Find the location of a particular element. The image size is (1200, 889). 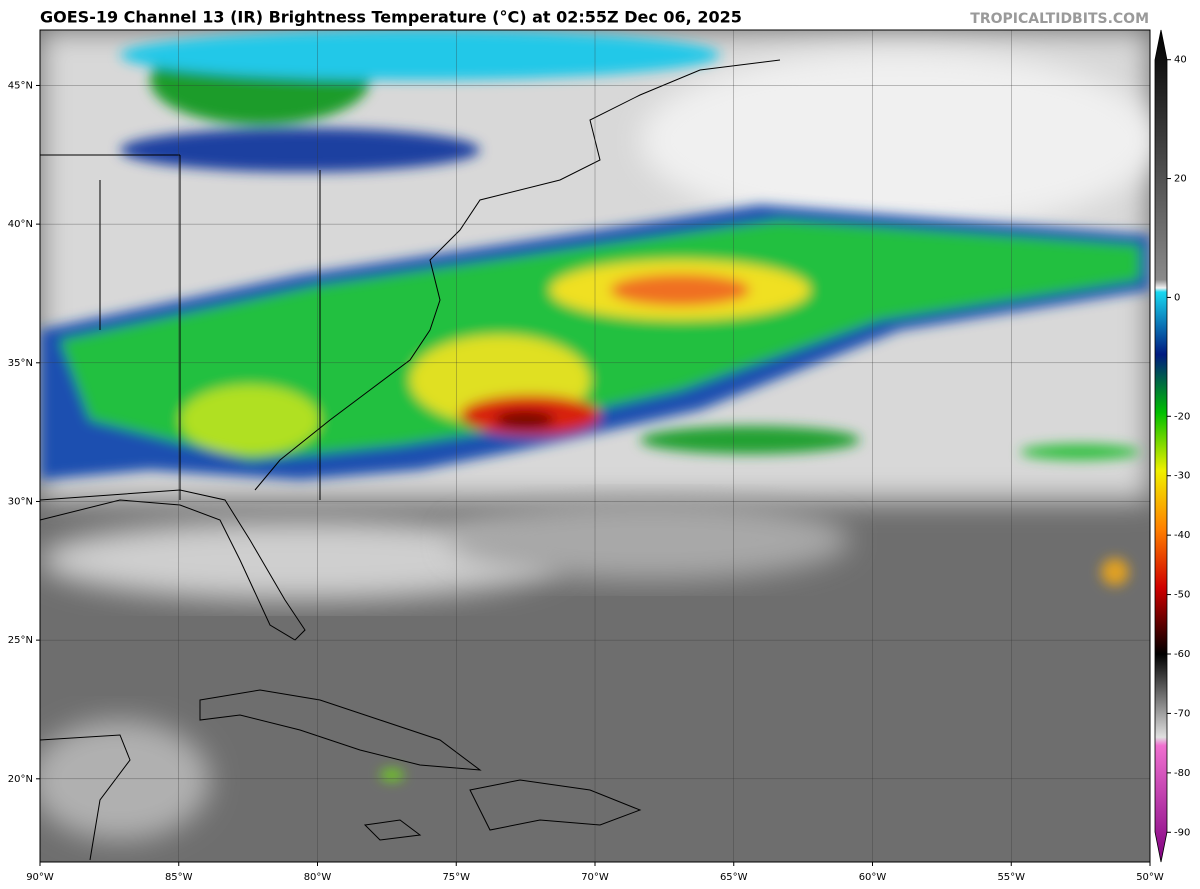

colorbar-tick-label: 20 is located at coordinates (1180, 179).